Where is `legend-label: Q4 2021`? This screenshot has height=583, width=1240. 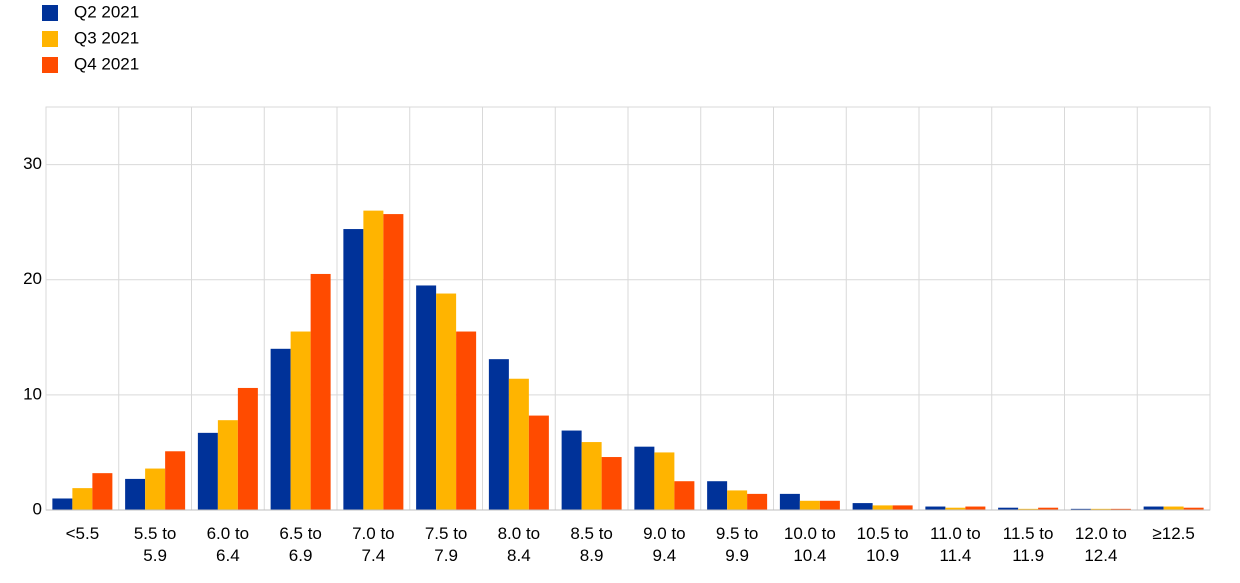
legend-label: Q4 2021 is located at coordinates (106, 63).